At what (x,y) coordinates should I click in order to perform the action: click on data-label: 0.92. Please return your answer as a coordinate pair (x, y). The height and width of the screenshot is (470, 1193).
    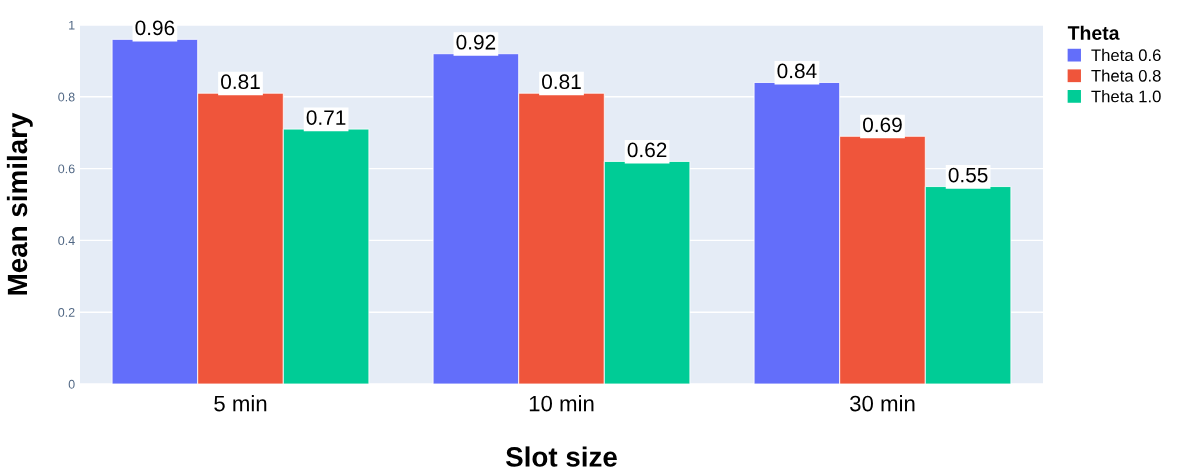
    Looking at the image, I should click on (476, 42).